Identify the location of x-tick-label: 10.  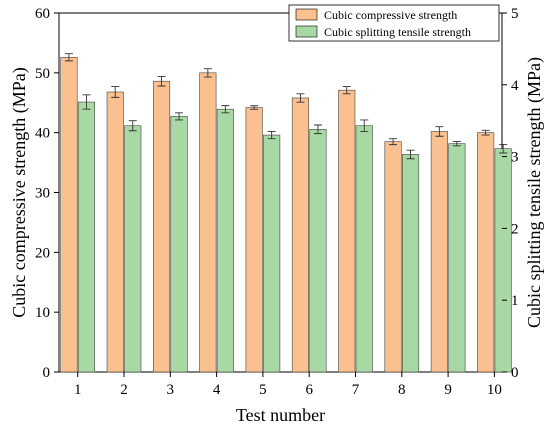
(494, 390).